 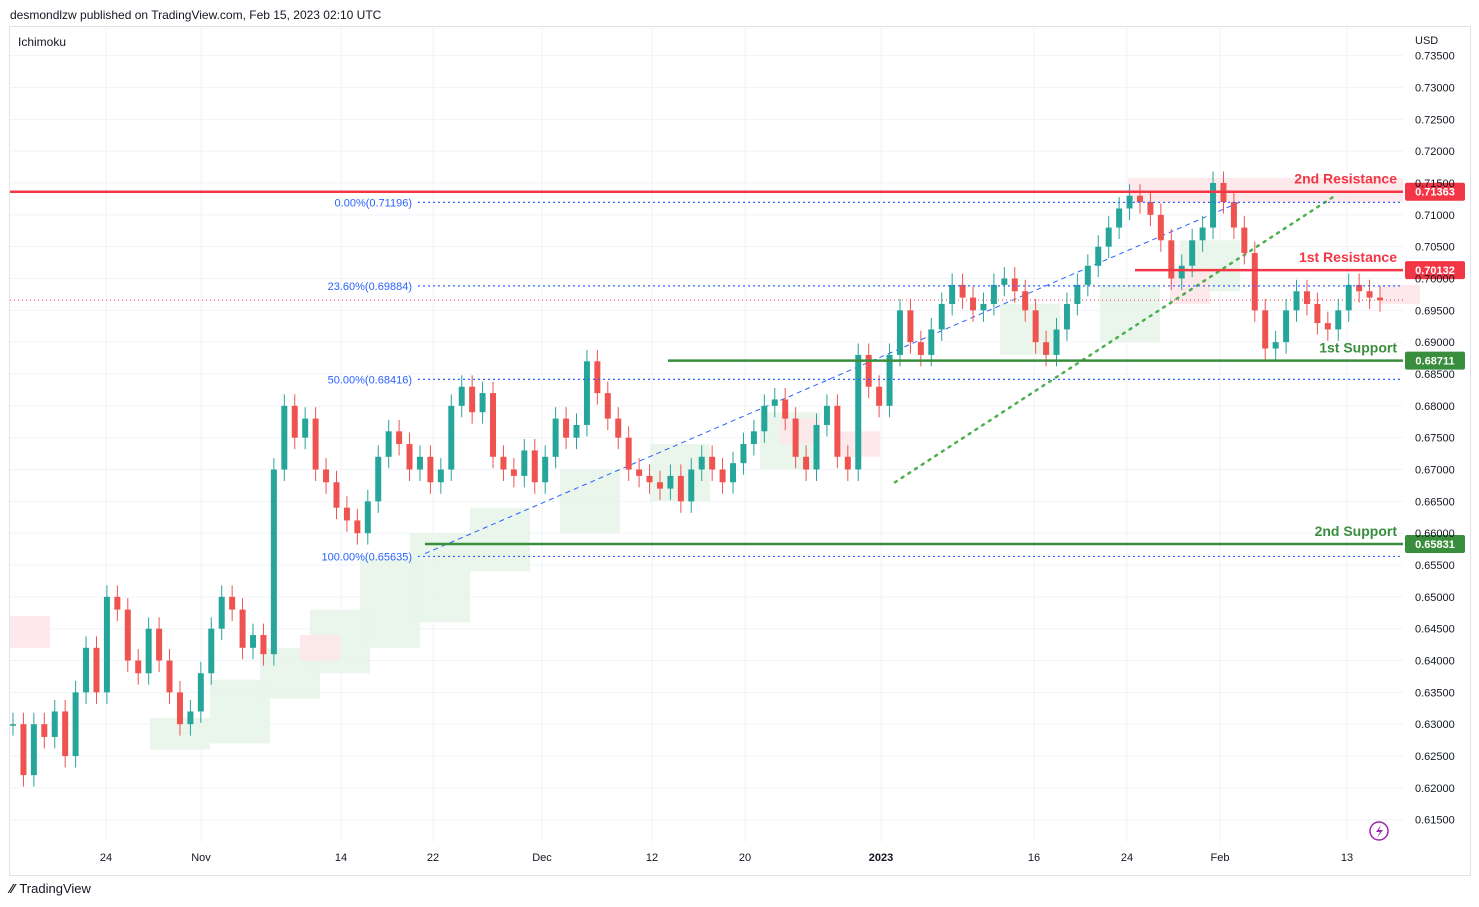 What do you see at coordinates (1435, 566) in the screenshot?
I see `y-tick-label: 0.65500` at bounding box center [1435, 566].